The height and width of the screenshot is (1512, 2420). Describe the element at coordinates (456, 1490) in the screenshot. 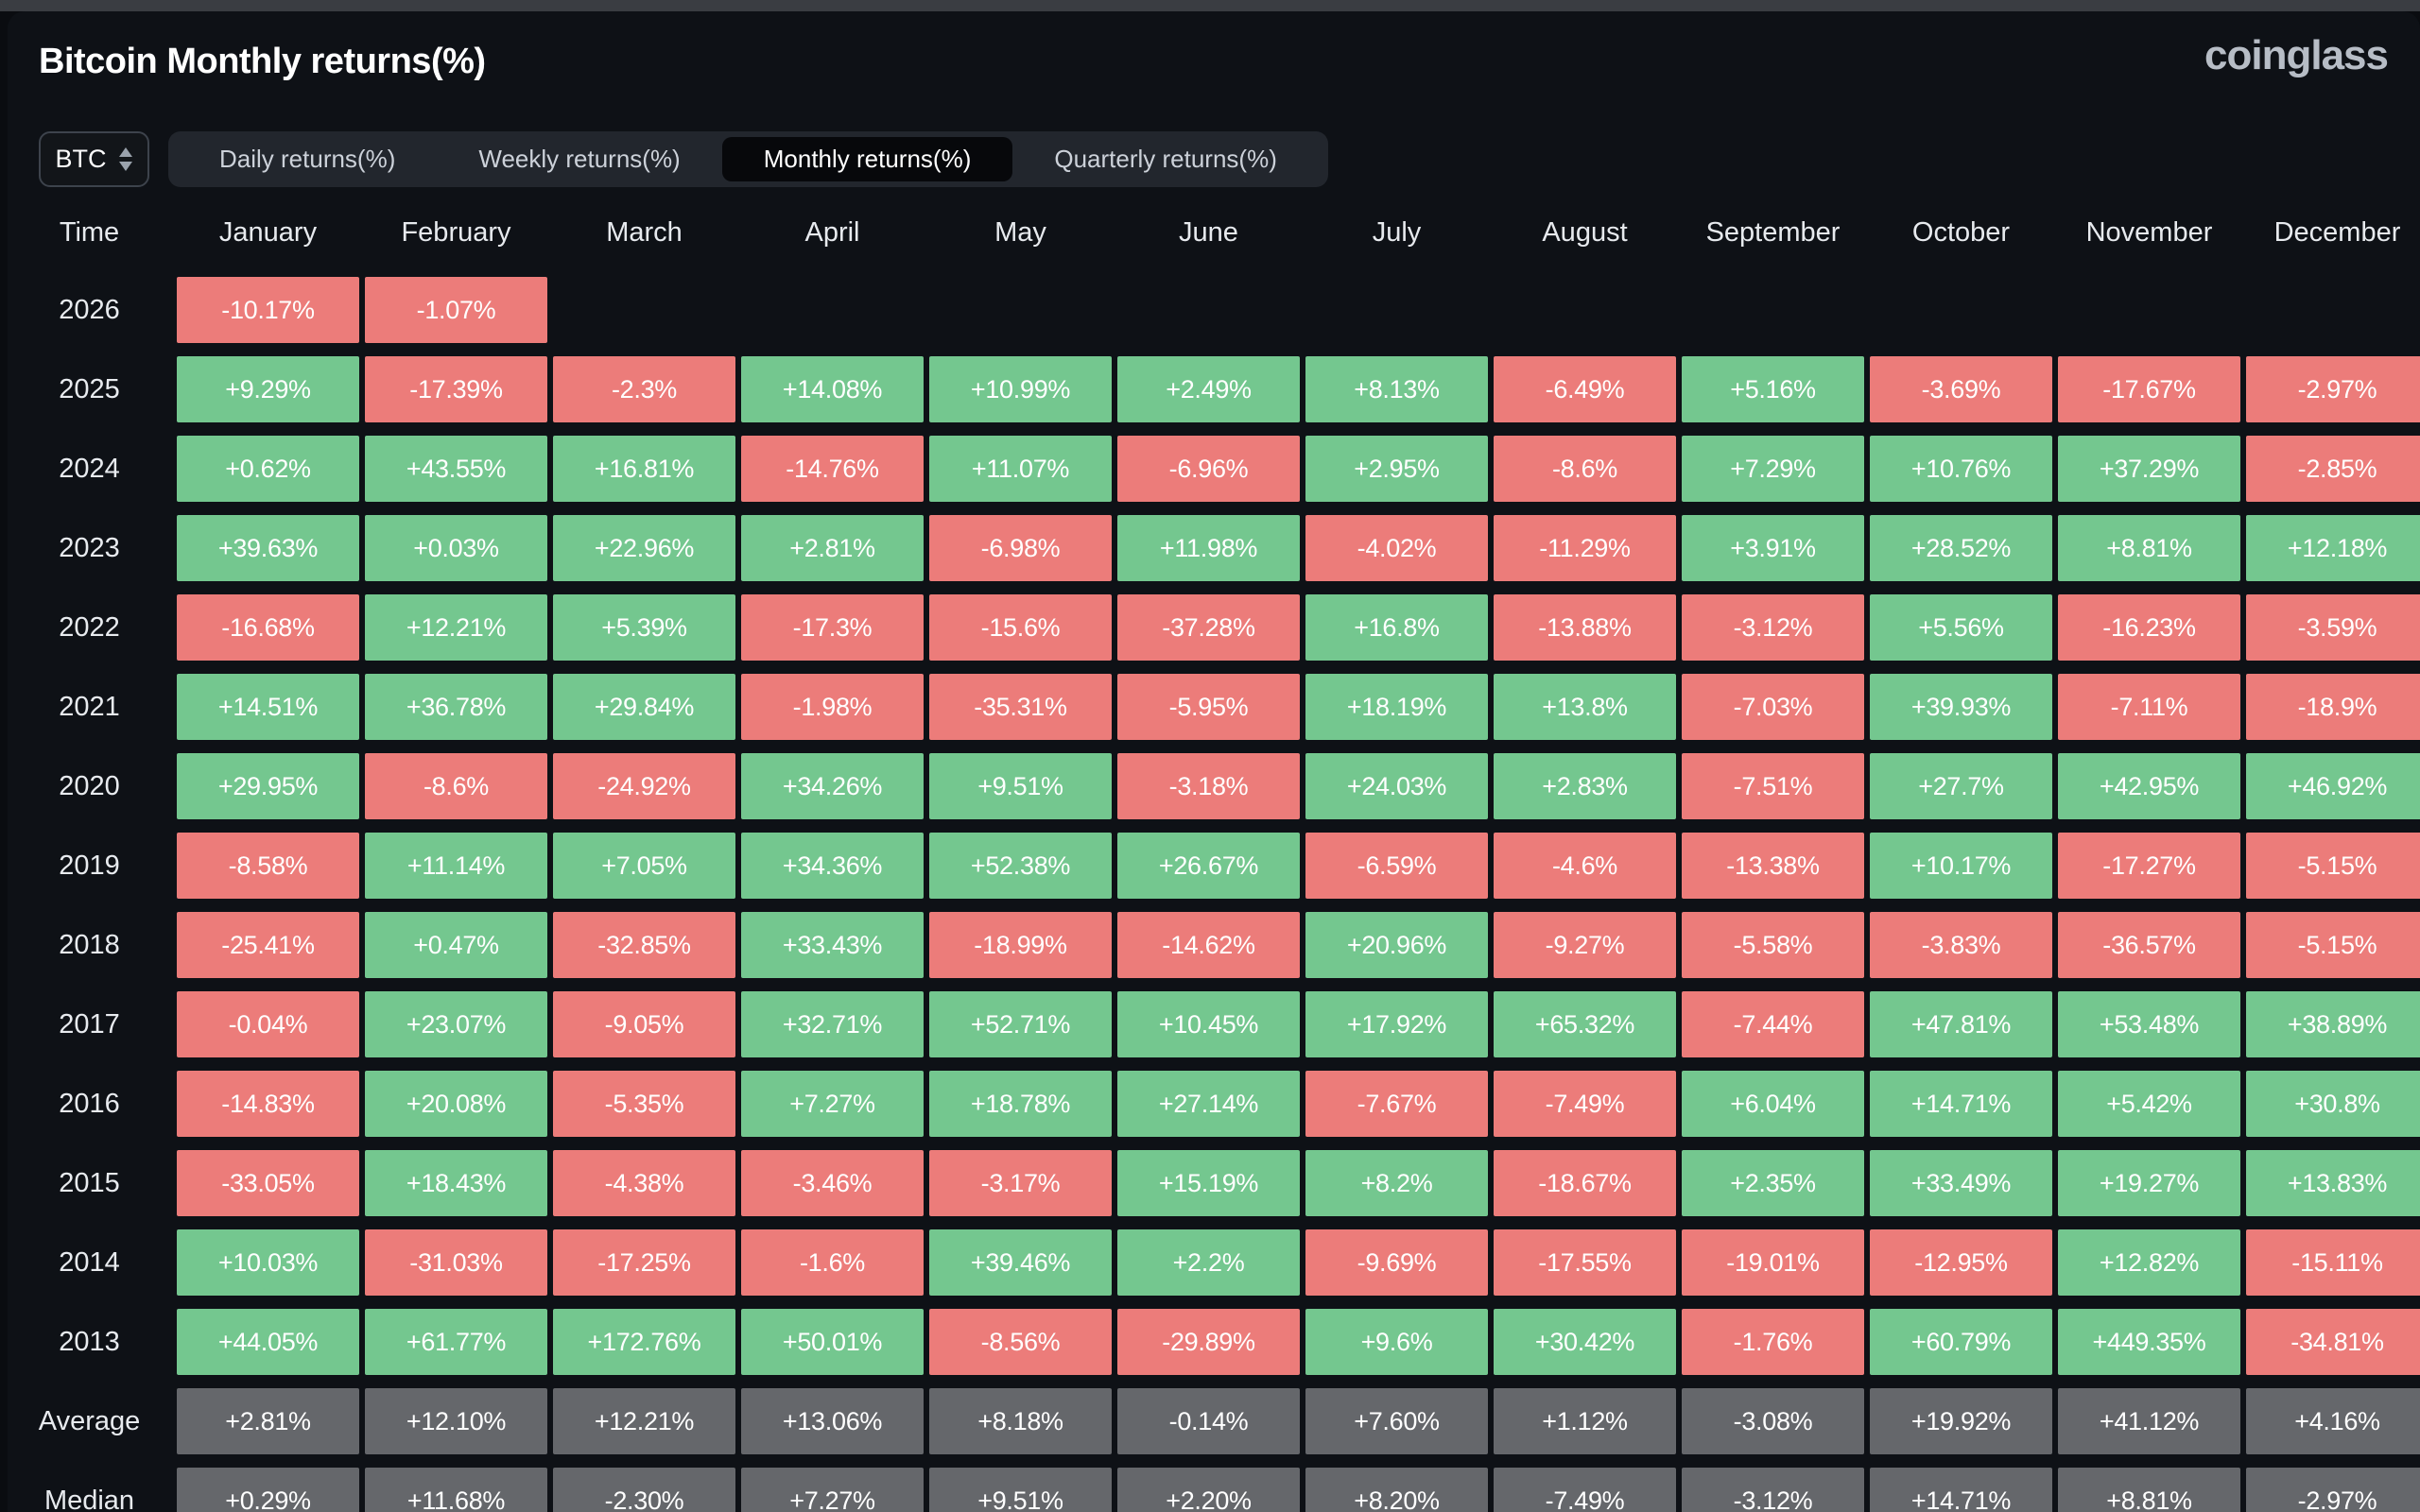

I see `return-cell: +11.68%` at that location.